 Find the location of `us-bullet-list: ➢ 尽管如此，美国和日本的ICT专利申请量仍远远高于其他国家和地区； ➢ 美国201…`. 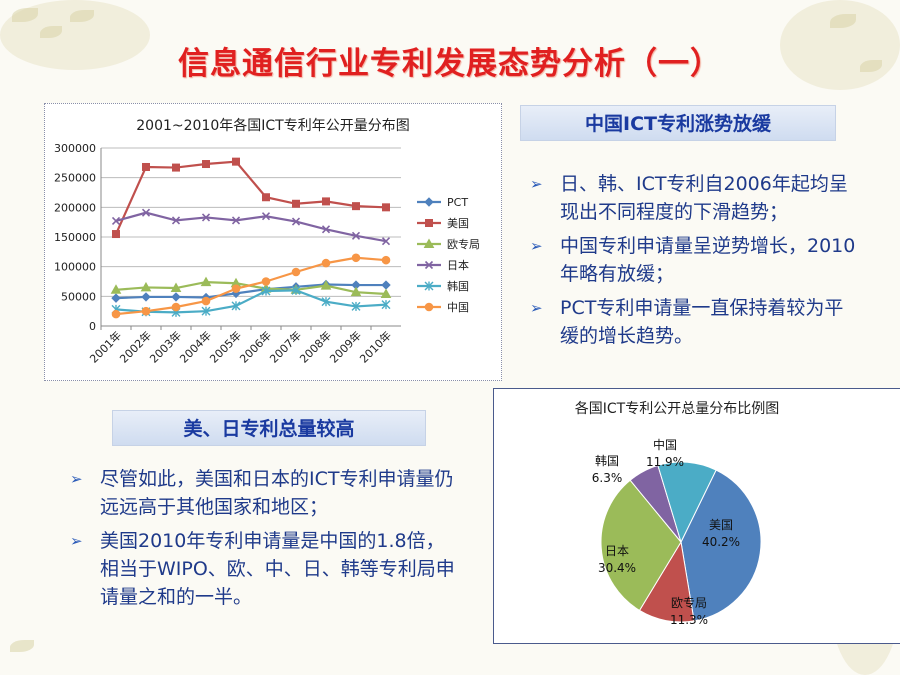

us-bullet-list: ➢ 尽管如此，美国和日本的ICT专利申请量仍远远高于其他国家和地区； ➢ 美国201… is located at coordinates (265, 541).